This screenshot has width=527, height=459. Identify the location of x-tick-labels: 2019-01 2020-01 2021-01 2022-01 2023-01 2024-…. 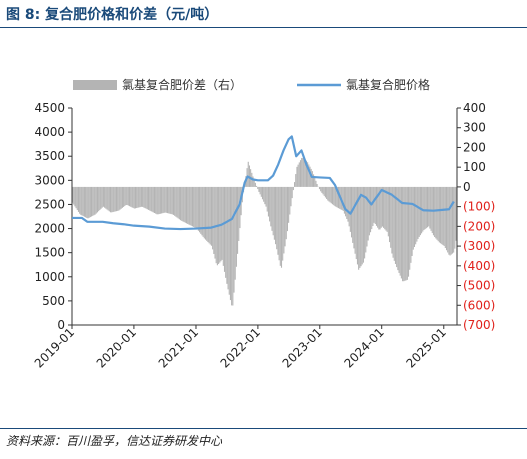
(240, 348).